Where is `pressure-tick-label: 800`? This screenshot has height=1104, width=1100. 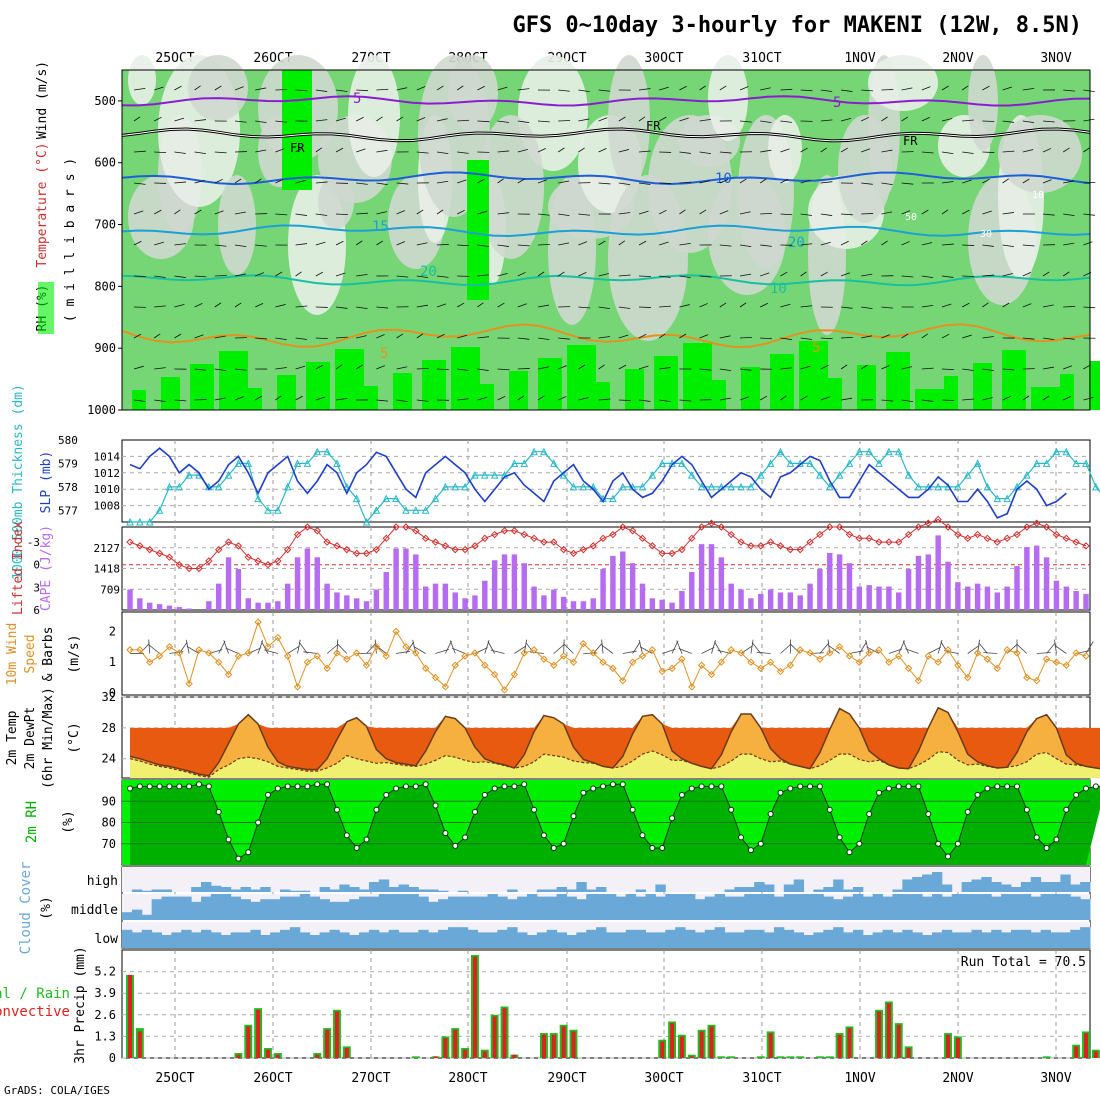 pressure-tick-label: 800 is located at coordinates (105, 286).